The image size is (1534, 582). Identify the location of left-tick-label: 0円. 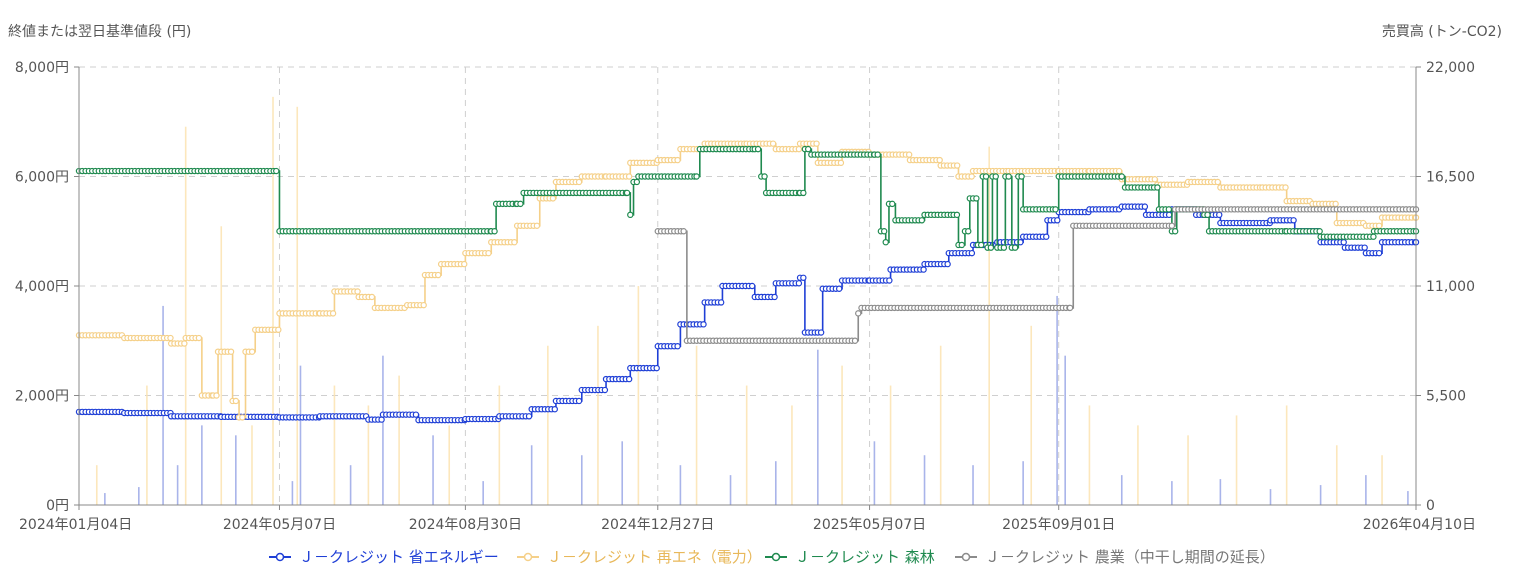
(57, 506).